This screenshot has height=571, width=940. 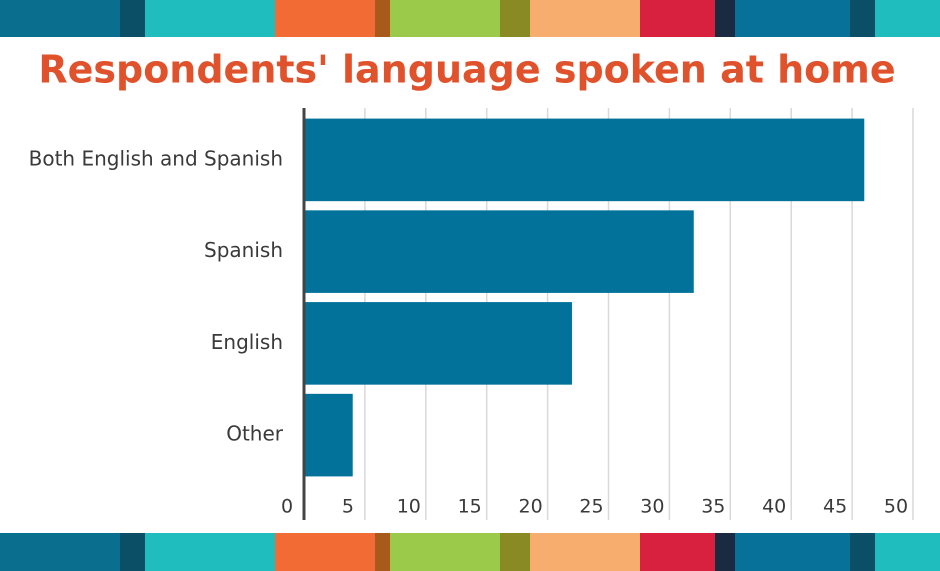 What do you see at coordinates (896, 507) in the screenshot?
I see `x-tick-label: 50` at bounding box center [896, 507].